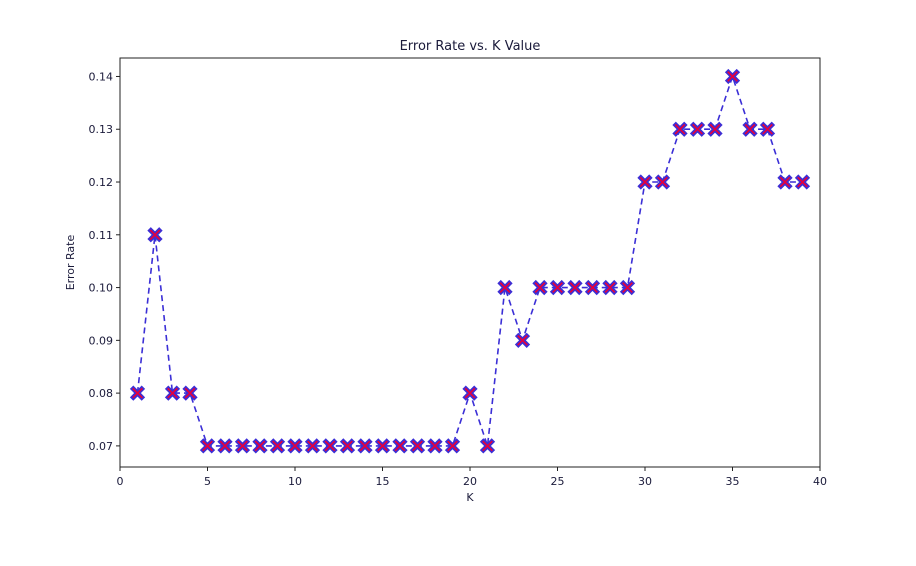 Image resolution: width=916 pixels, height=566 pixels. Describe the element at coordinates (470, 497) in the screenshot. I see `x-axis-label: K` at that location.